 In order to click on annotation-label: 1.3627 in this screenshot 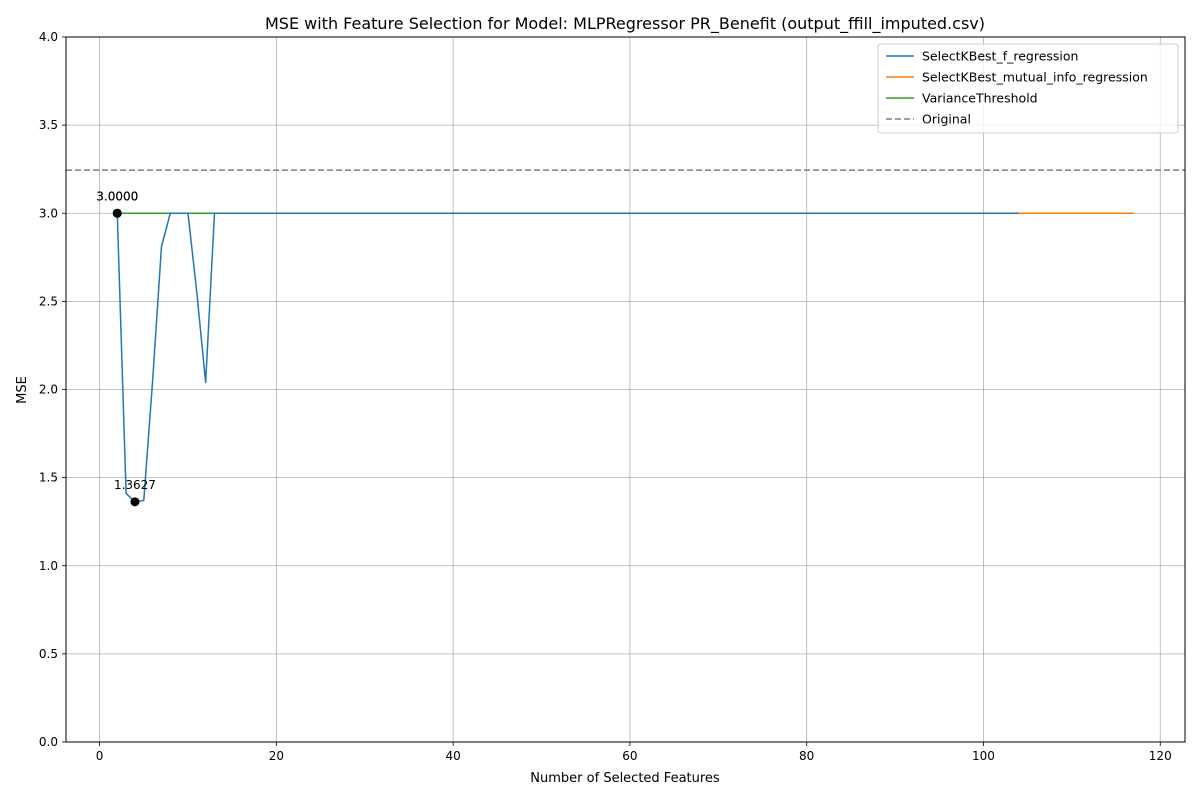, I will do `click(135, 485)`.